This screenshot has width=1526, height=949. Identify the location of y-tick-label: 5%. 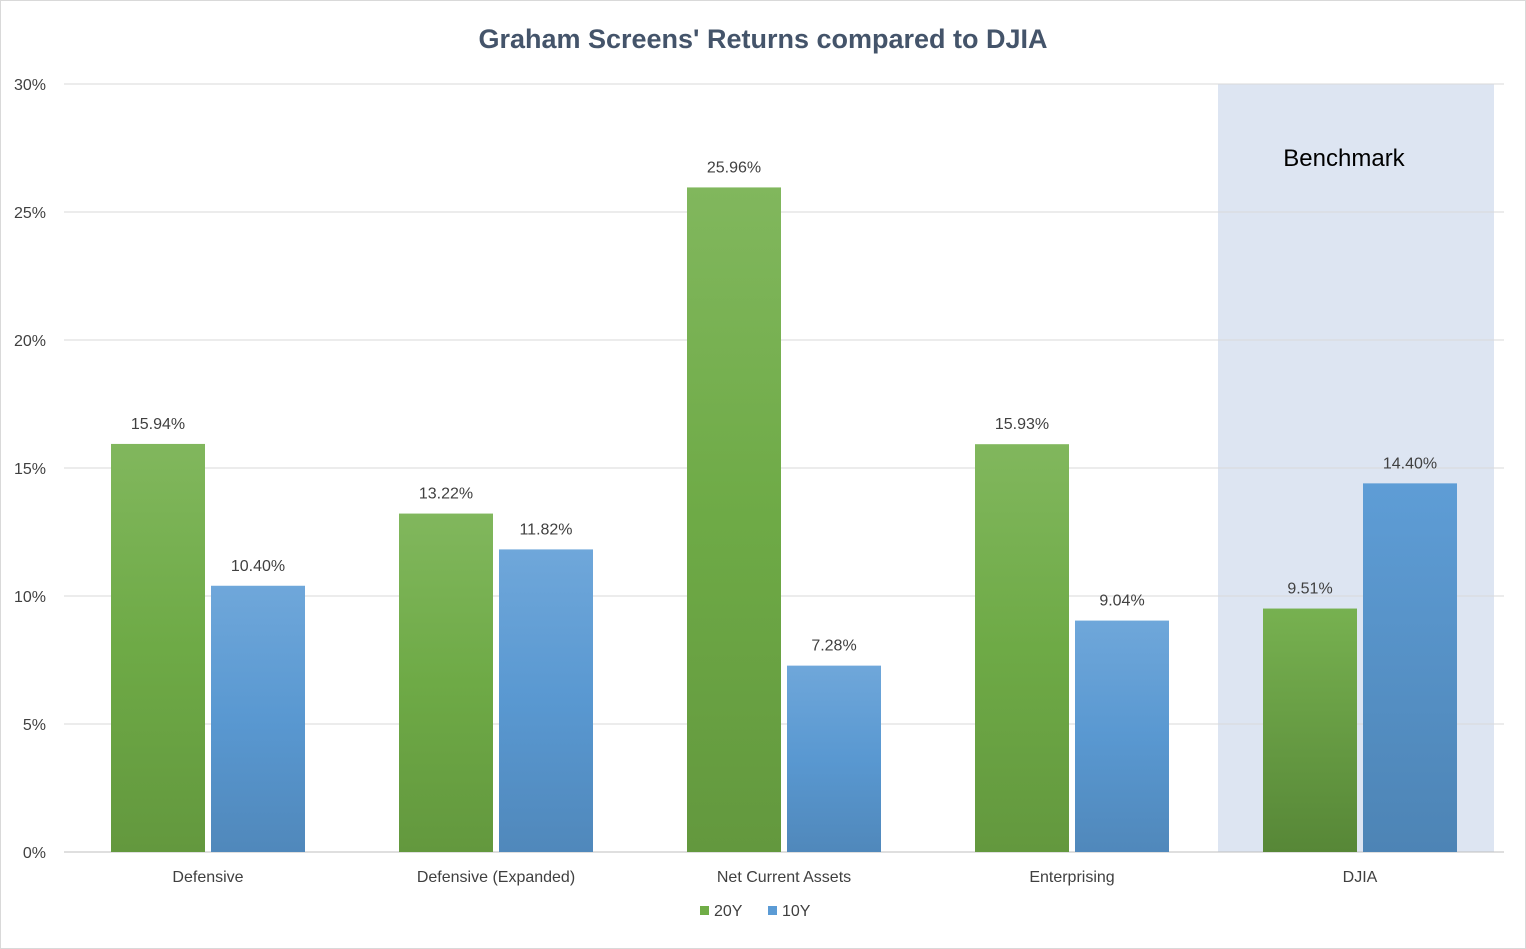
(34, 725).